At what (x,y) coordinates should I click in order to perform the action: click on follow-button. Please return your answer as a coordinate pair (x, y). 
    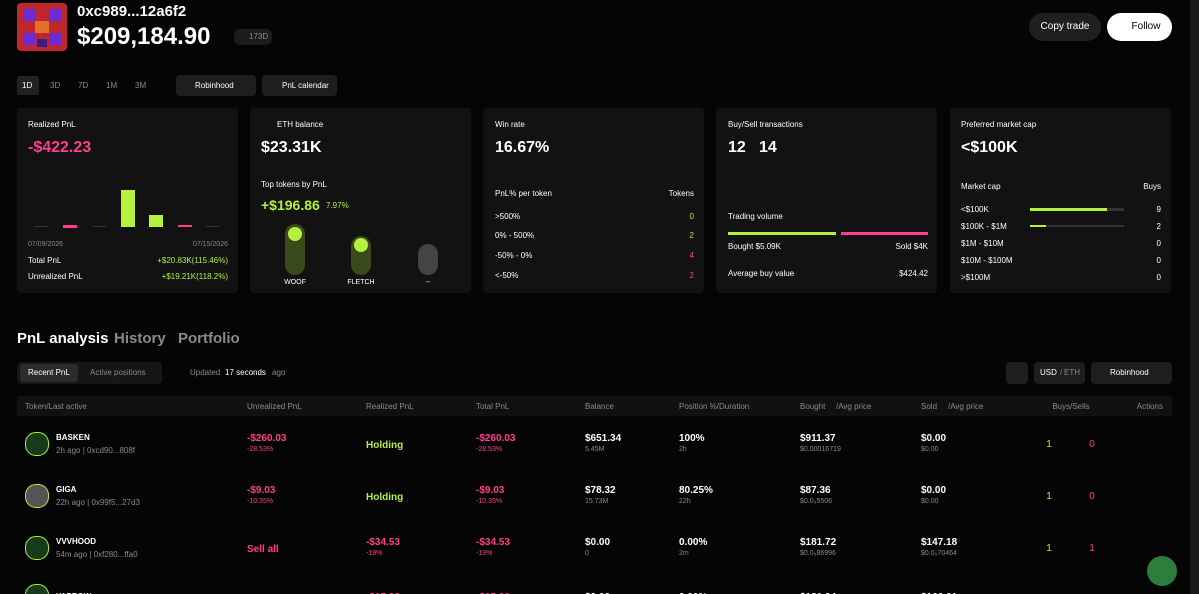
    Looking at the image, I should click on (1139, 27).